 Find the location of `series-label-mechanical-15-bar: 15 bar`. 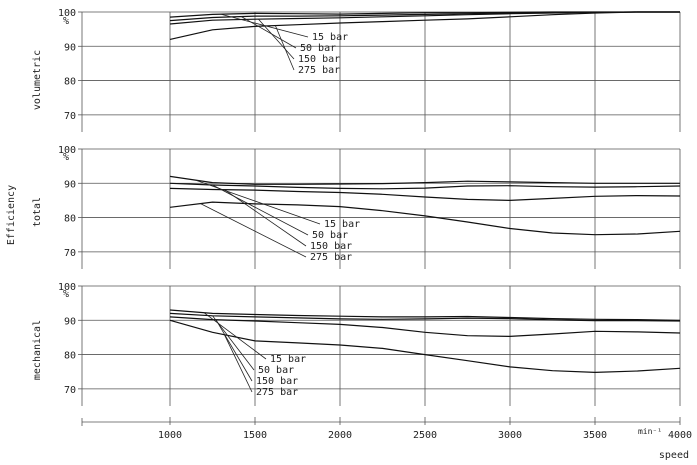

series-label-mechanical-15-bar: 15 bar is located at coordinates (288, 359).